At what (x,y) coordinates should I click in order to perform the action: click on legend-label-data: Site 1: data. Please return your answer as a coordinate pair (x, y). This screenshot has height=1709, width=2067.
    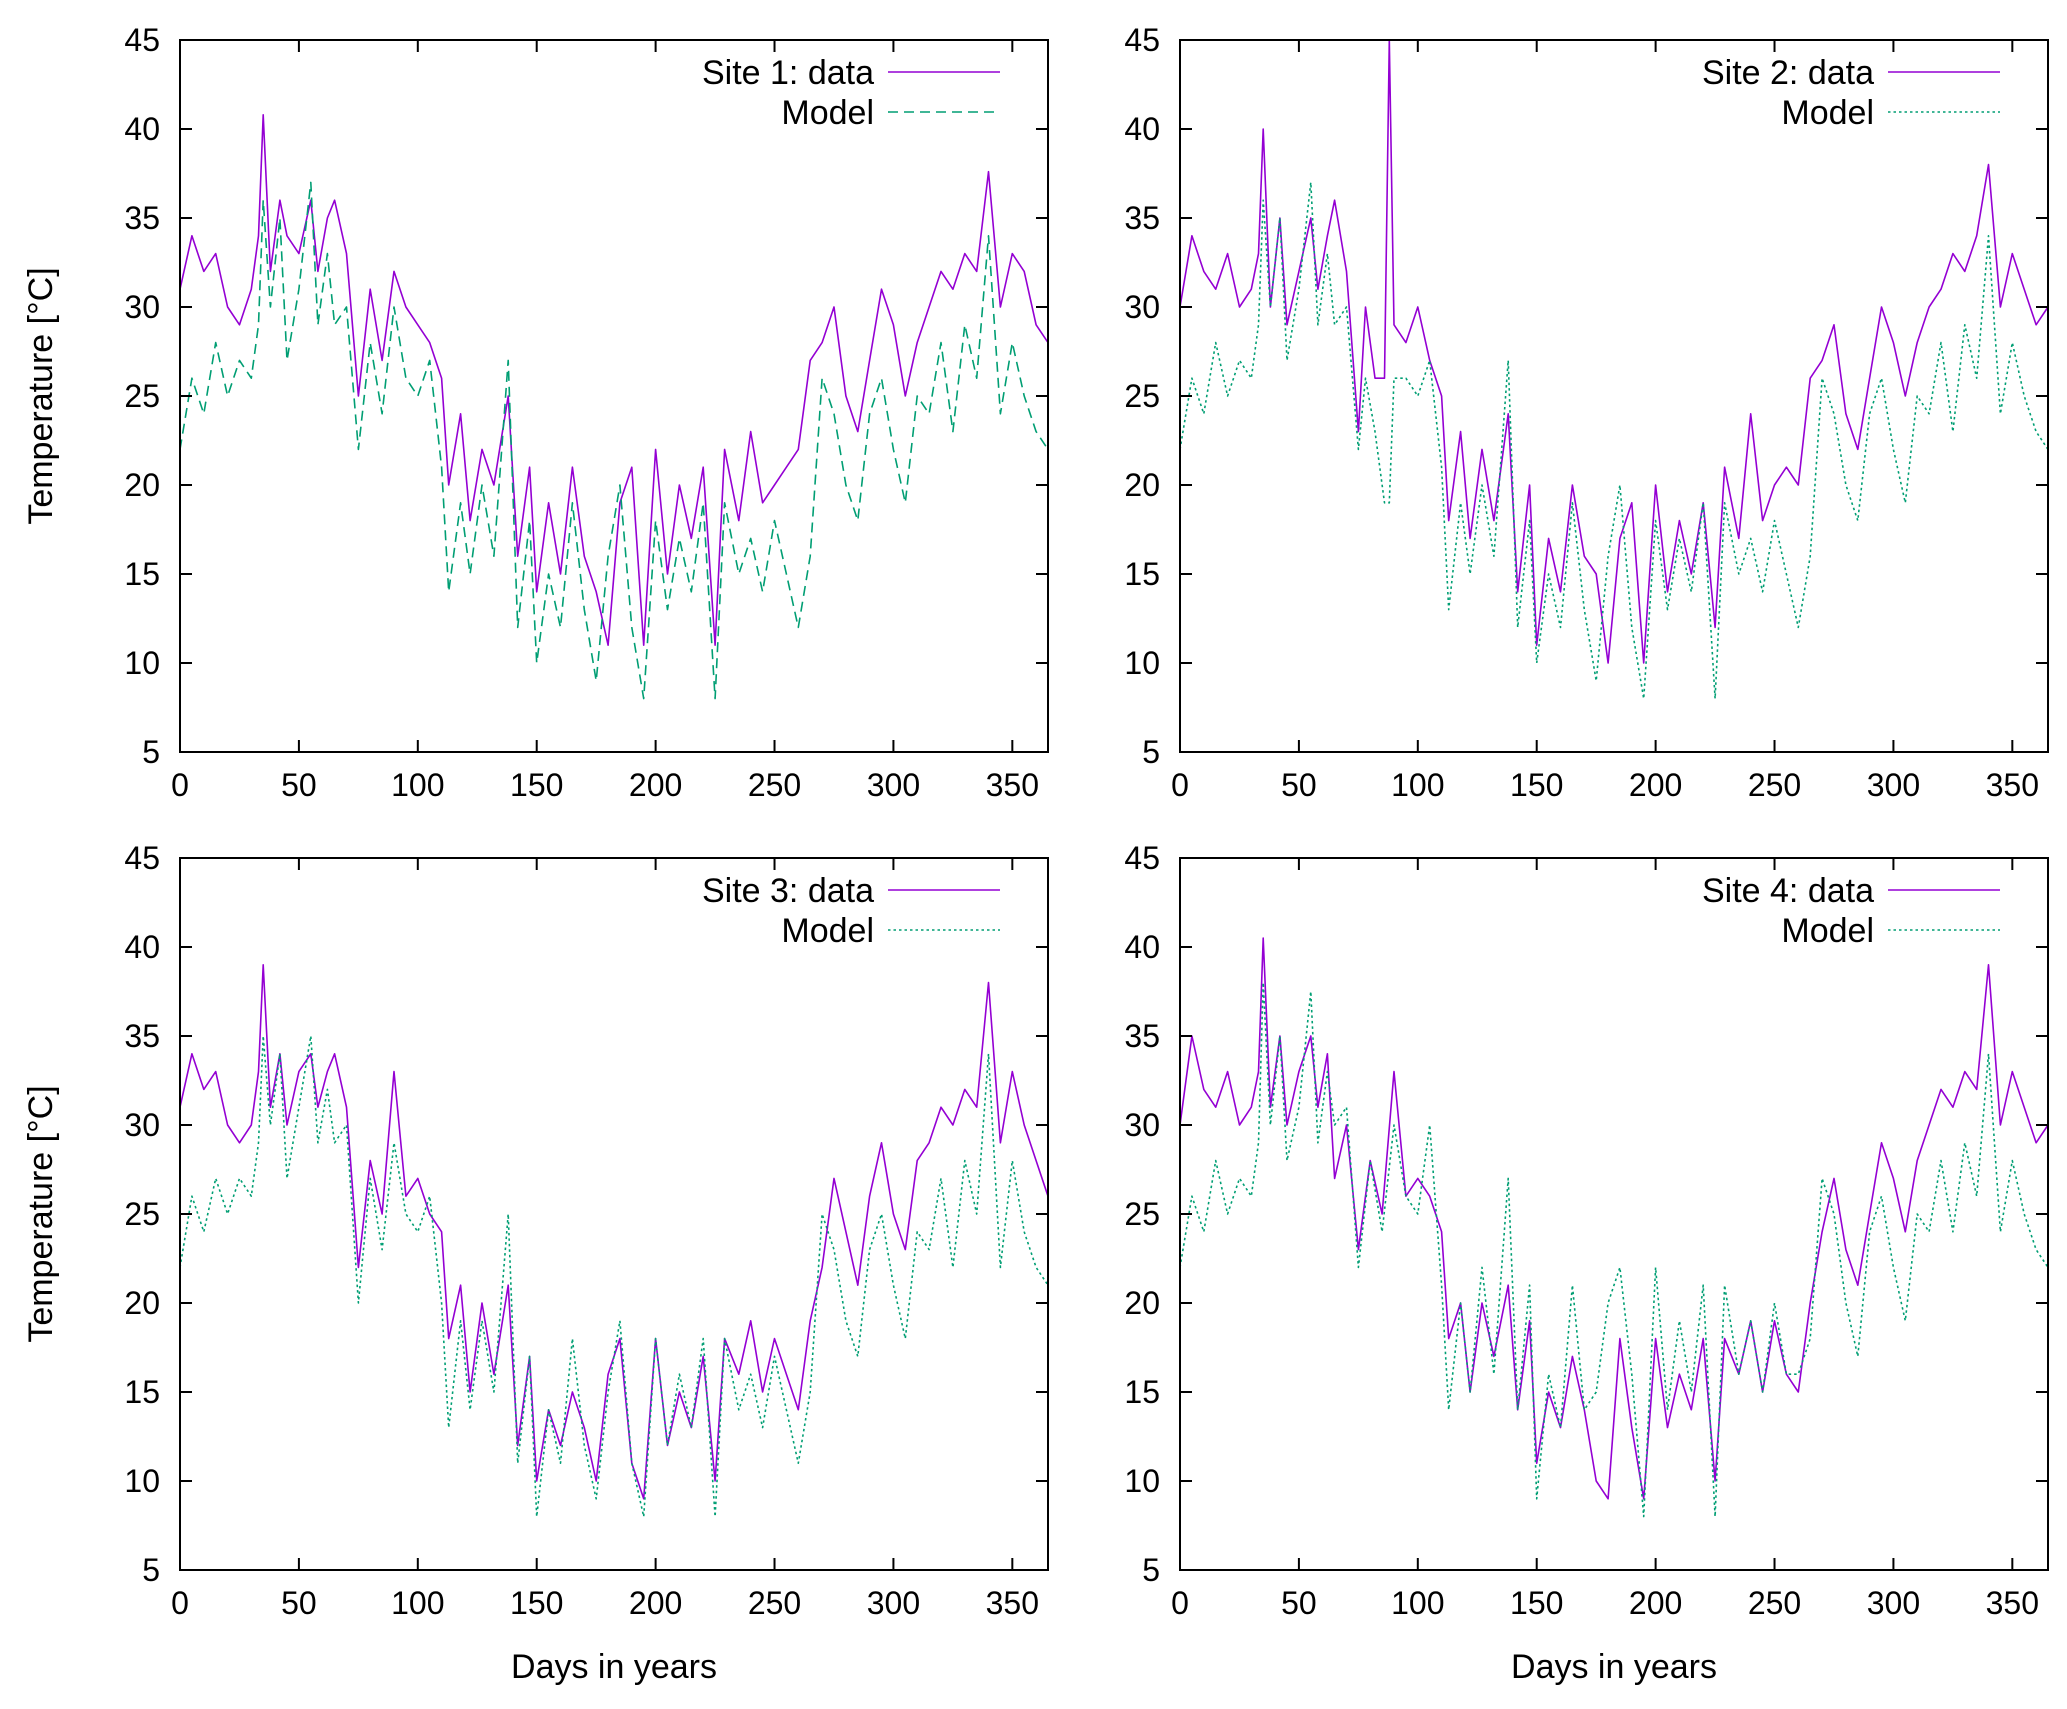
    Looking at the image, I should click on (788, 73).